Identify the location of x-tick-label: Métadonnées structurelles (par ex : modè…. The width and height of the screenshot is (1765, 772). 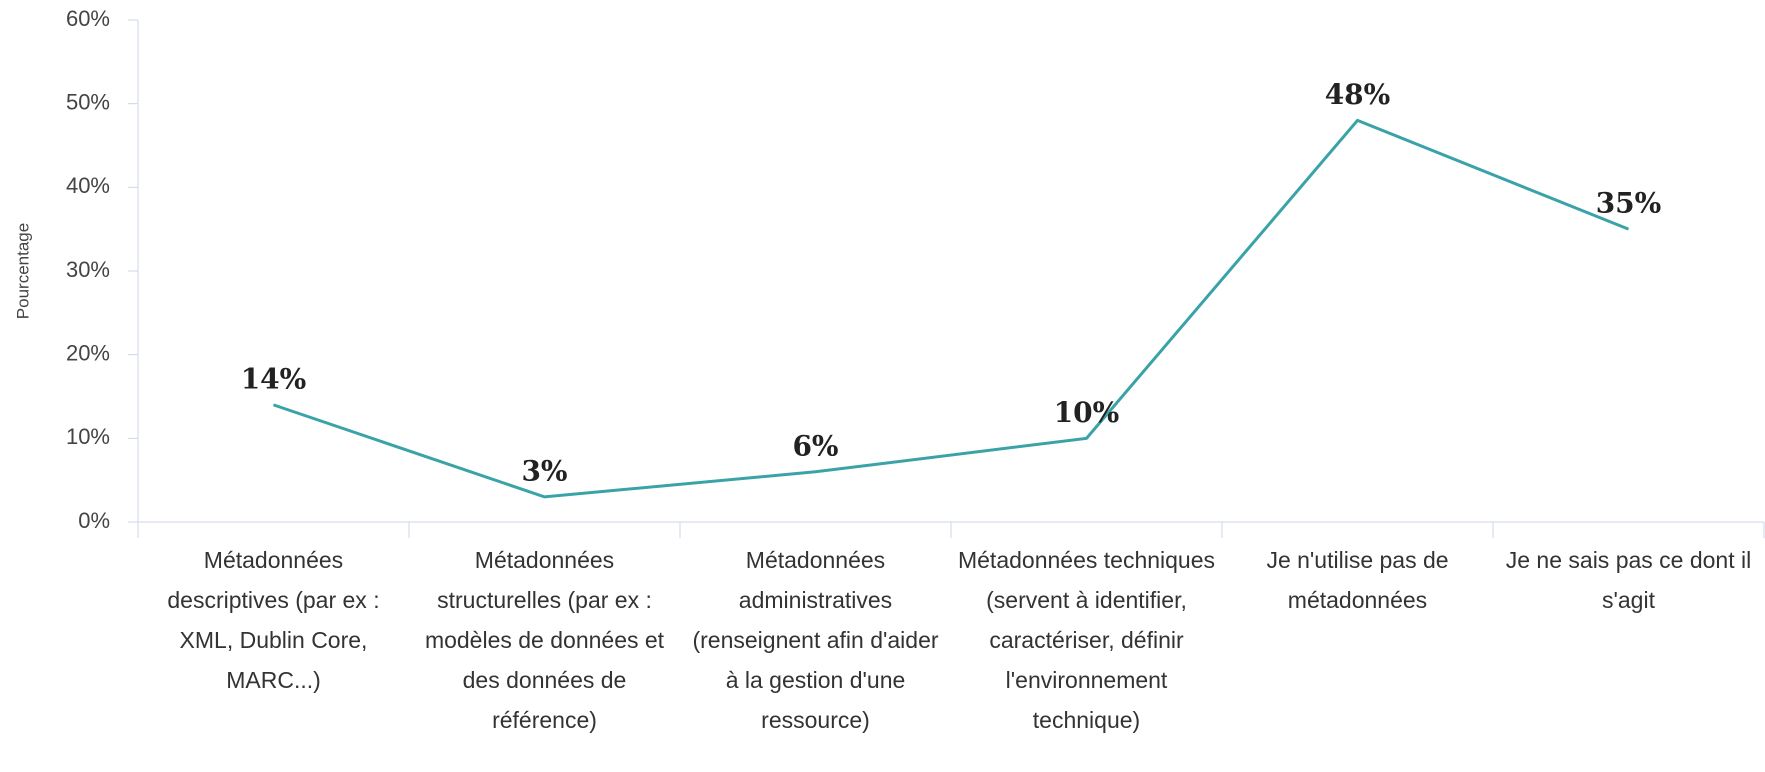
(544, 640).